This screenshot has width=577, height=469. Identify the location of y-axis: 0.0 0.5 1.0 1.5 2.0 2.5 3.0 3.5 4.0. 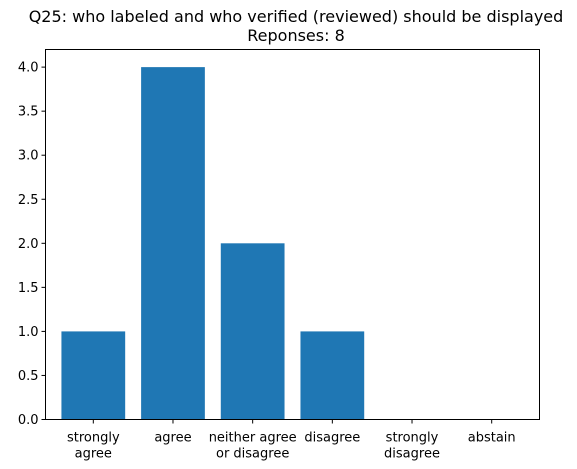
(32, 244).